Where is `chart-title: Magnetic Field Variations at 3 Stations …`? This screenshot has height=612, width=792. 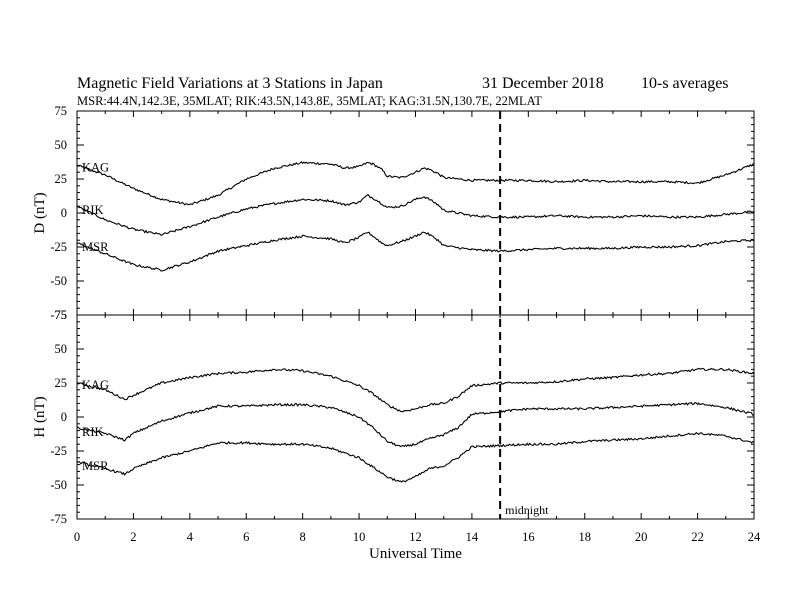 chart-title: Magnetic Field Variations at 3 Stations … is located at coordinates (230, 83).